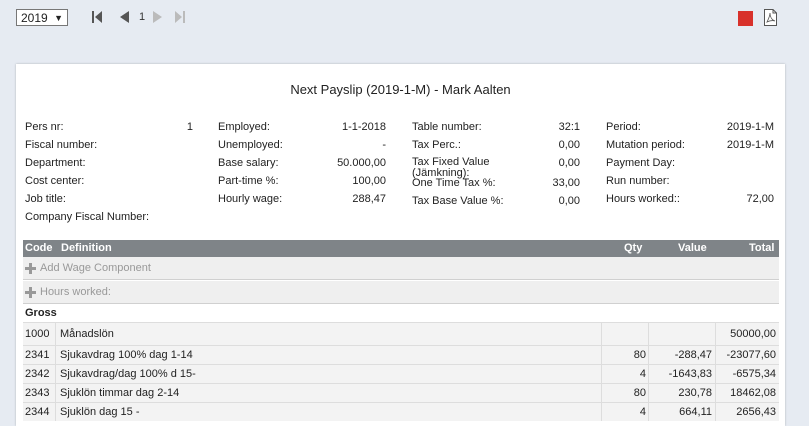  Describe the element at coordinates (645, 145) in the screenshot. I see `info-label: Mutation period:` at that location.